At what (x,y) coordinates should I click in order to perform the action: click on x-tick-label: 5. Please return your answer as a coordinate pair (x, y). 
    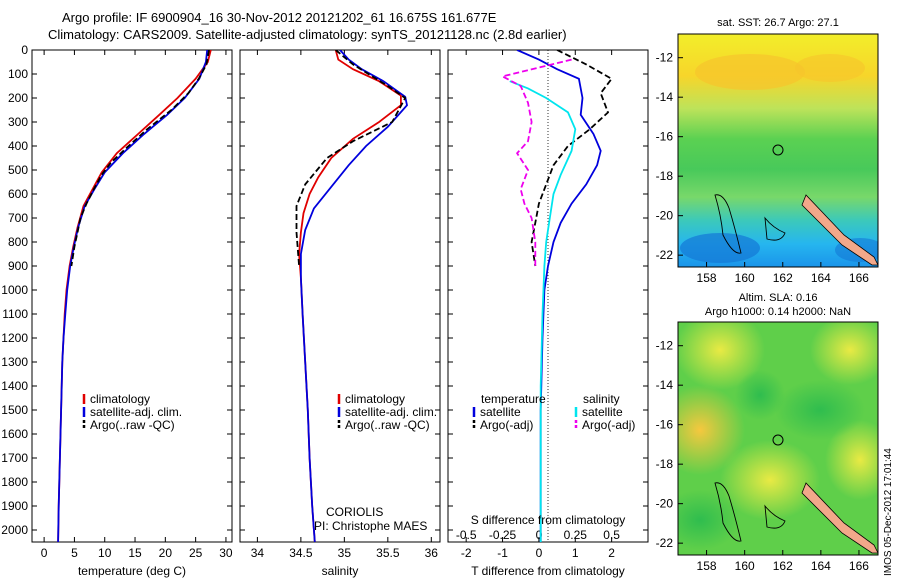
    Looking at the image, I should click on (74, 553).